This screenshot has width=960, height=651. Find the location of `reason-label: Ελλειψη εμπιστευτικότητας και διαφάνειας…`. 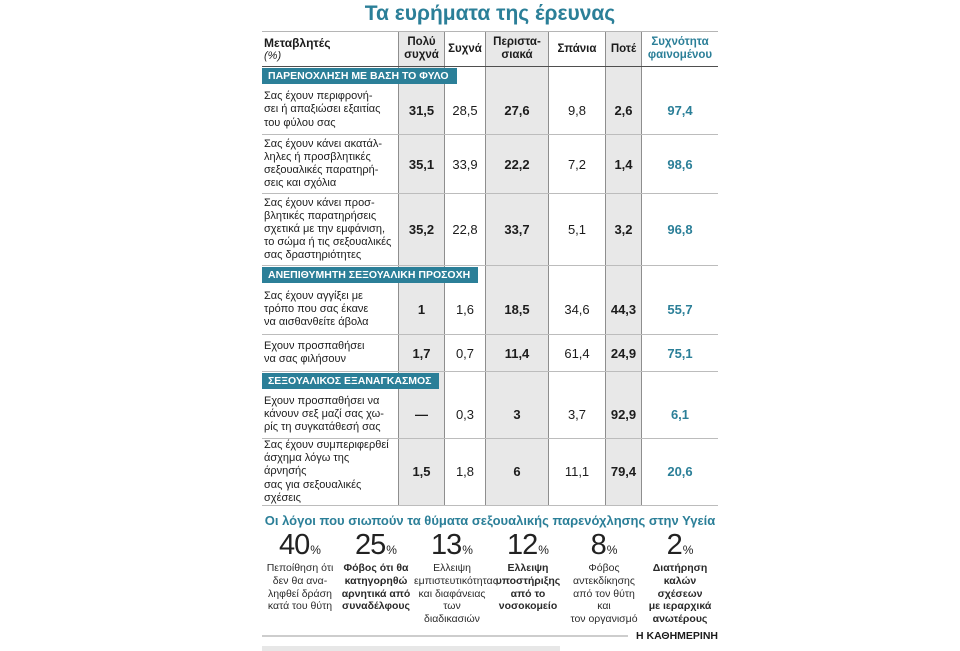

reason-label: Ελλειψη εμπιστευτικότητας και διαφάνειας… is located at coordinates (456, 593).